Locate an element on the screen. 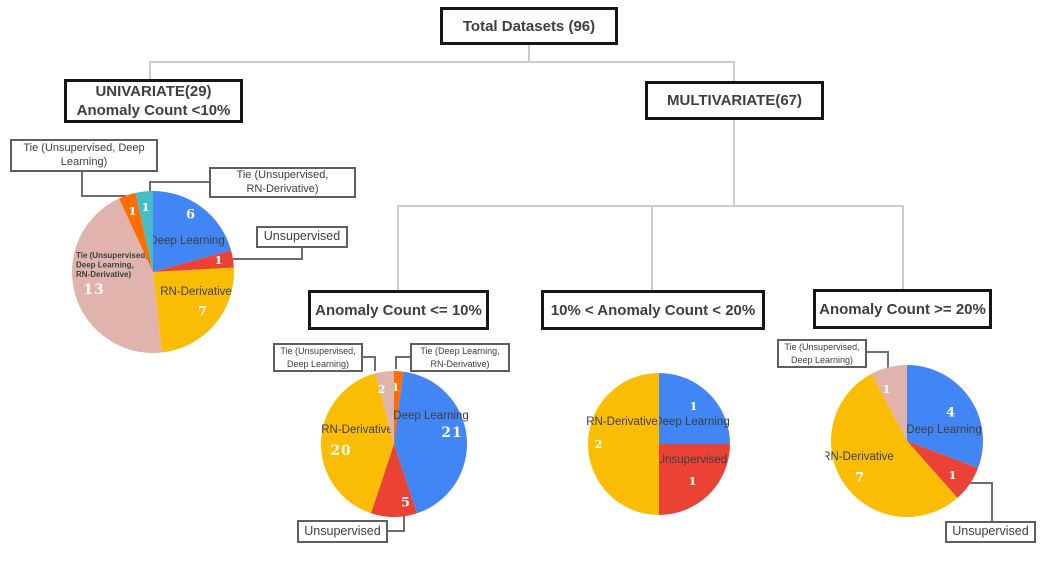 The width and height of the screenshot is (1041, 572). callout-uni-unsupervised: Unsupervised is located at coordinates (302, 237).